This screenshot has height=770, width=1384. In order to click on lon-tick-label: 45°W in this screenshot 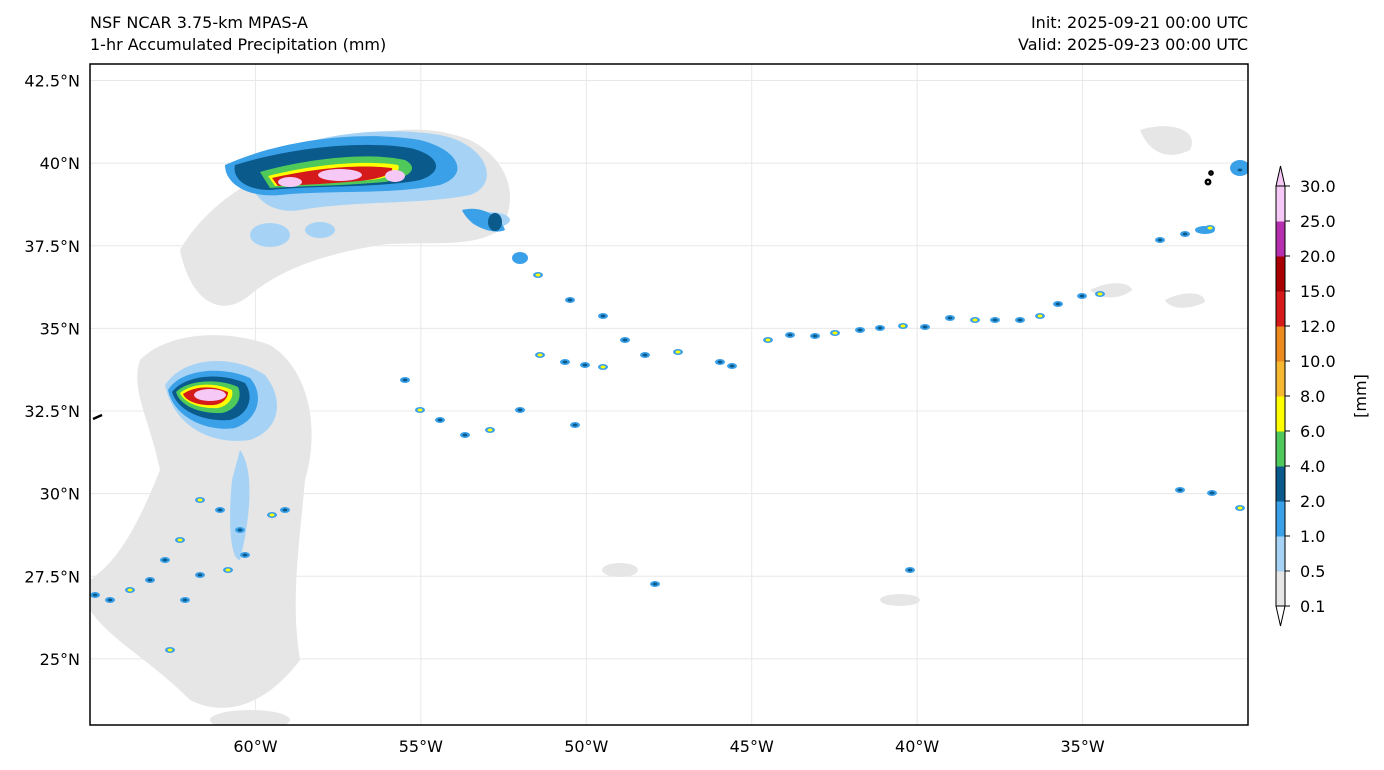, I will do `click(752, 746)`.